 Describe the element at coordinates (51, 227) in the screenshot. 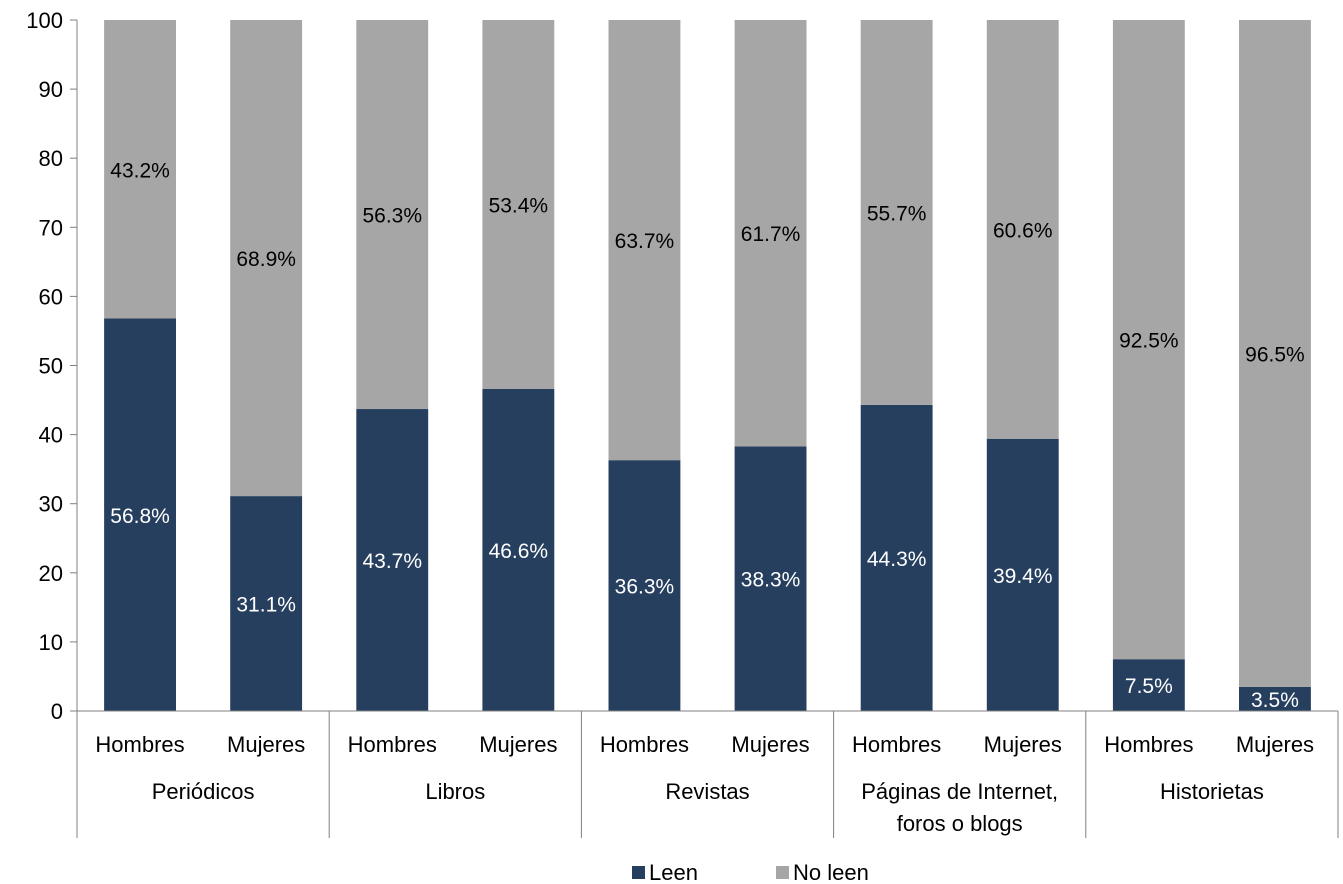

I see `y-tick-label: 70` at that location.